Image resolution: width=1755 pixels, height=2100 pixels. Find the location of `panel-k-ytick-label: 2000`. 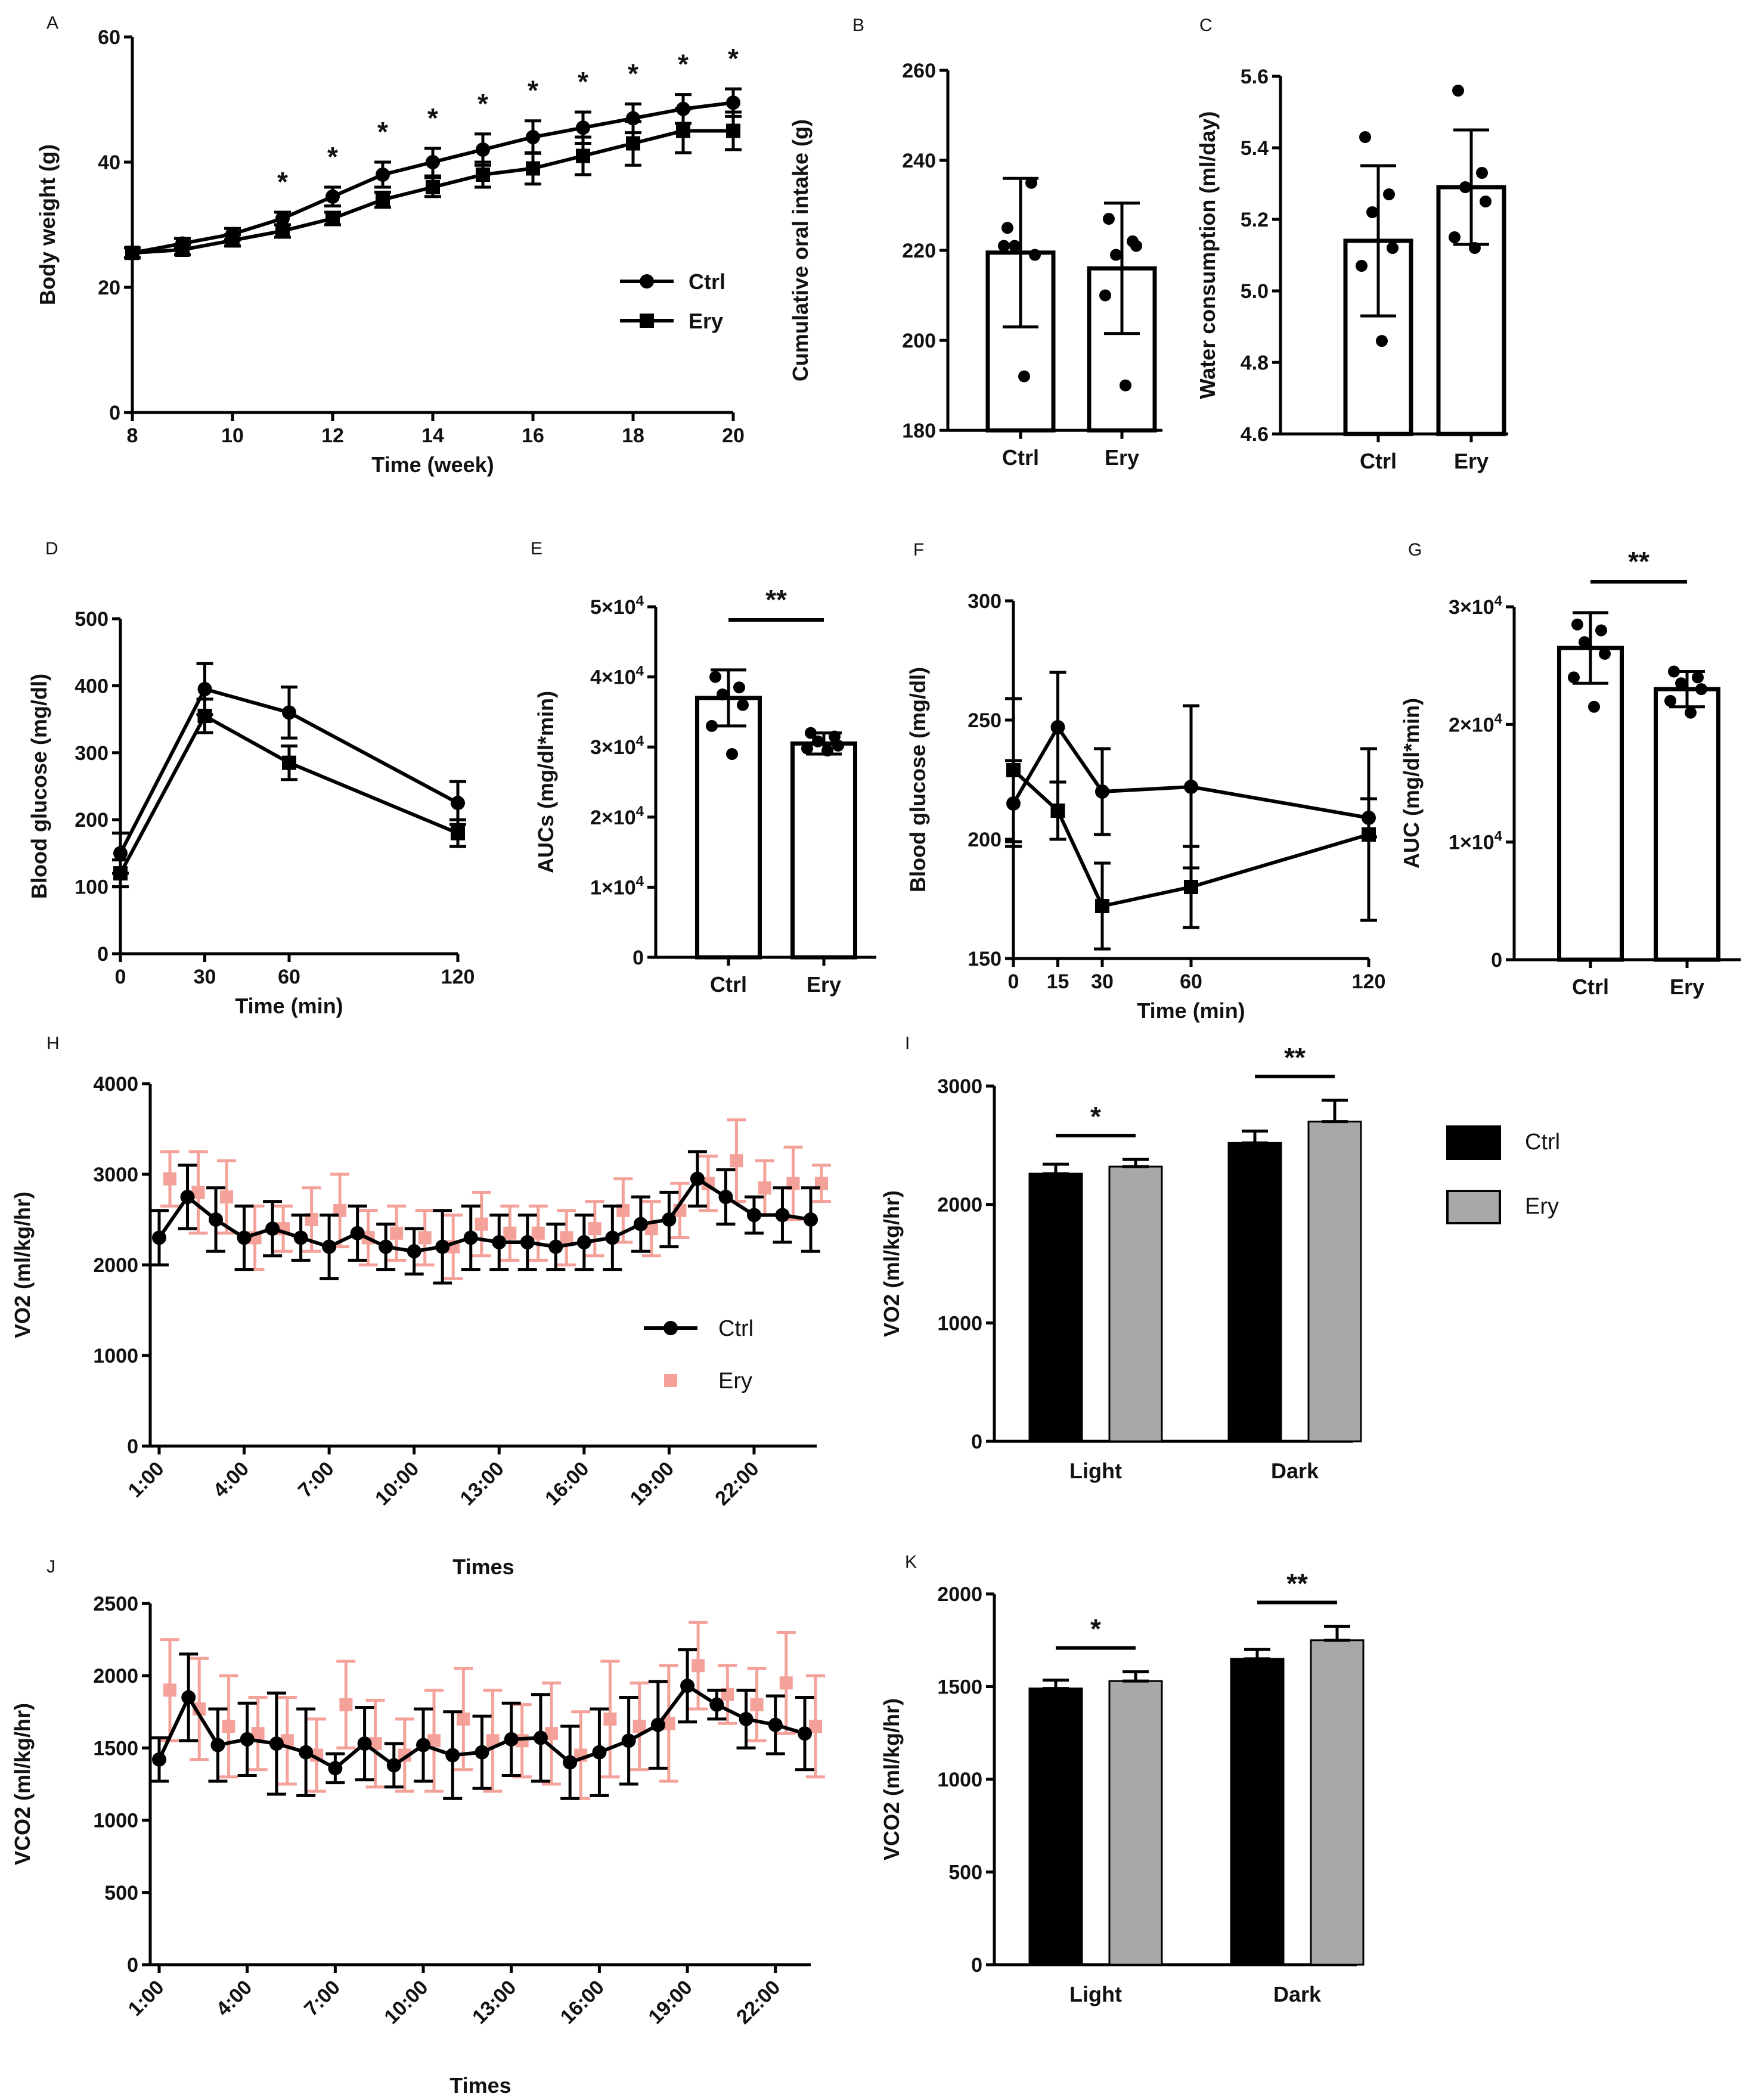

panel-k-ytick-label: 2000 is located at coordinates (959, 1594).